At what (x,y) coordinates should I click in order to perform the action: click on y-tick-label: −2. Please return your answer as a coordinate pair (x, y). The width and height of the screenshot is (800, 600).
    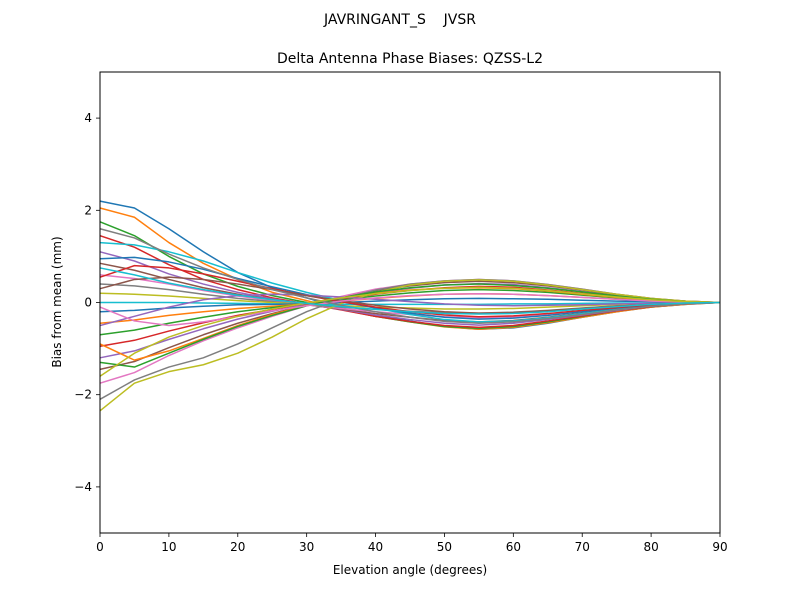
    Looking at the image, I should click on (83, 395).